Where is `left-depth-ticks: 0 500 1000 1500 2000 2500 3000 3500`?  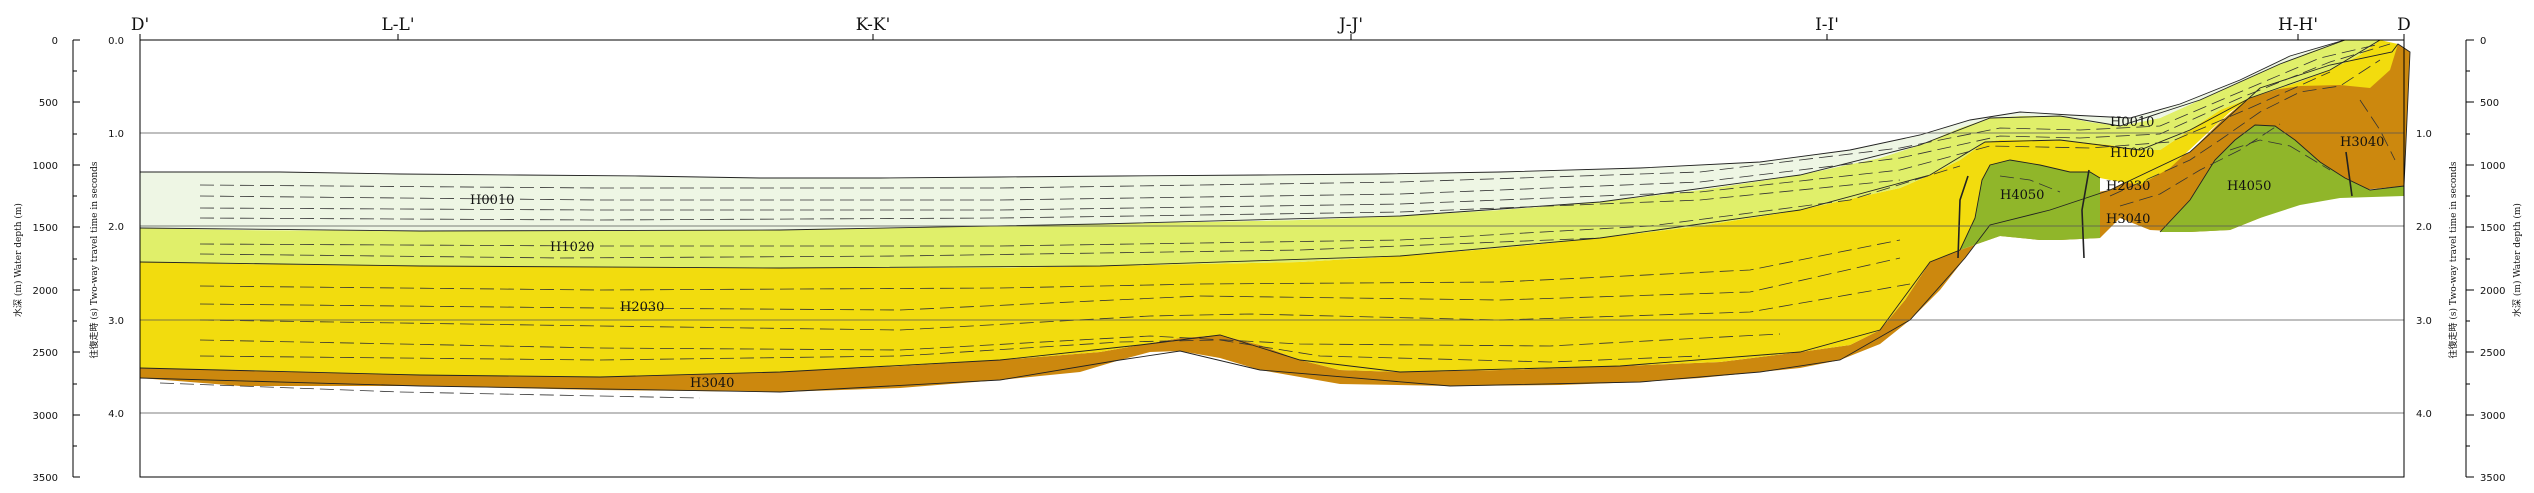 left-depth-ticks: 0 500 1000 1500 2000 2500 3000 3500 is located at coordinates (45, 260).